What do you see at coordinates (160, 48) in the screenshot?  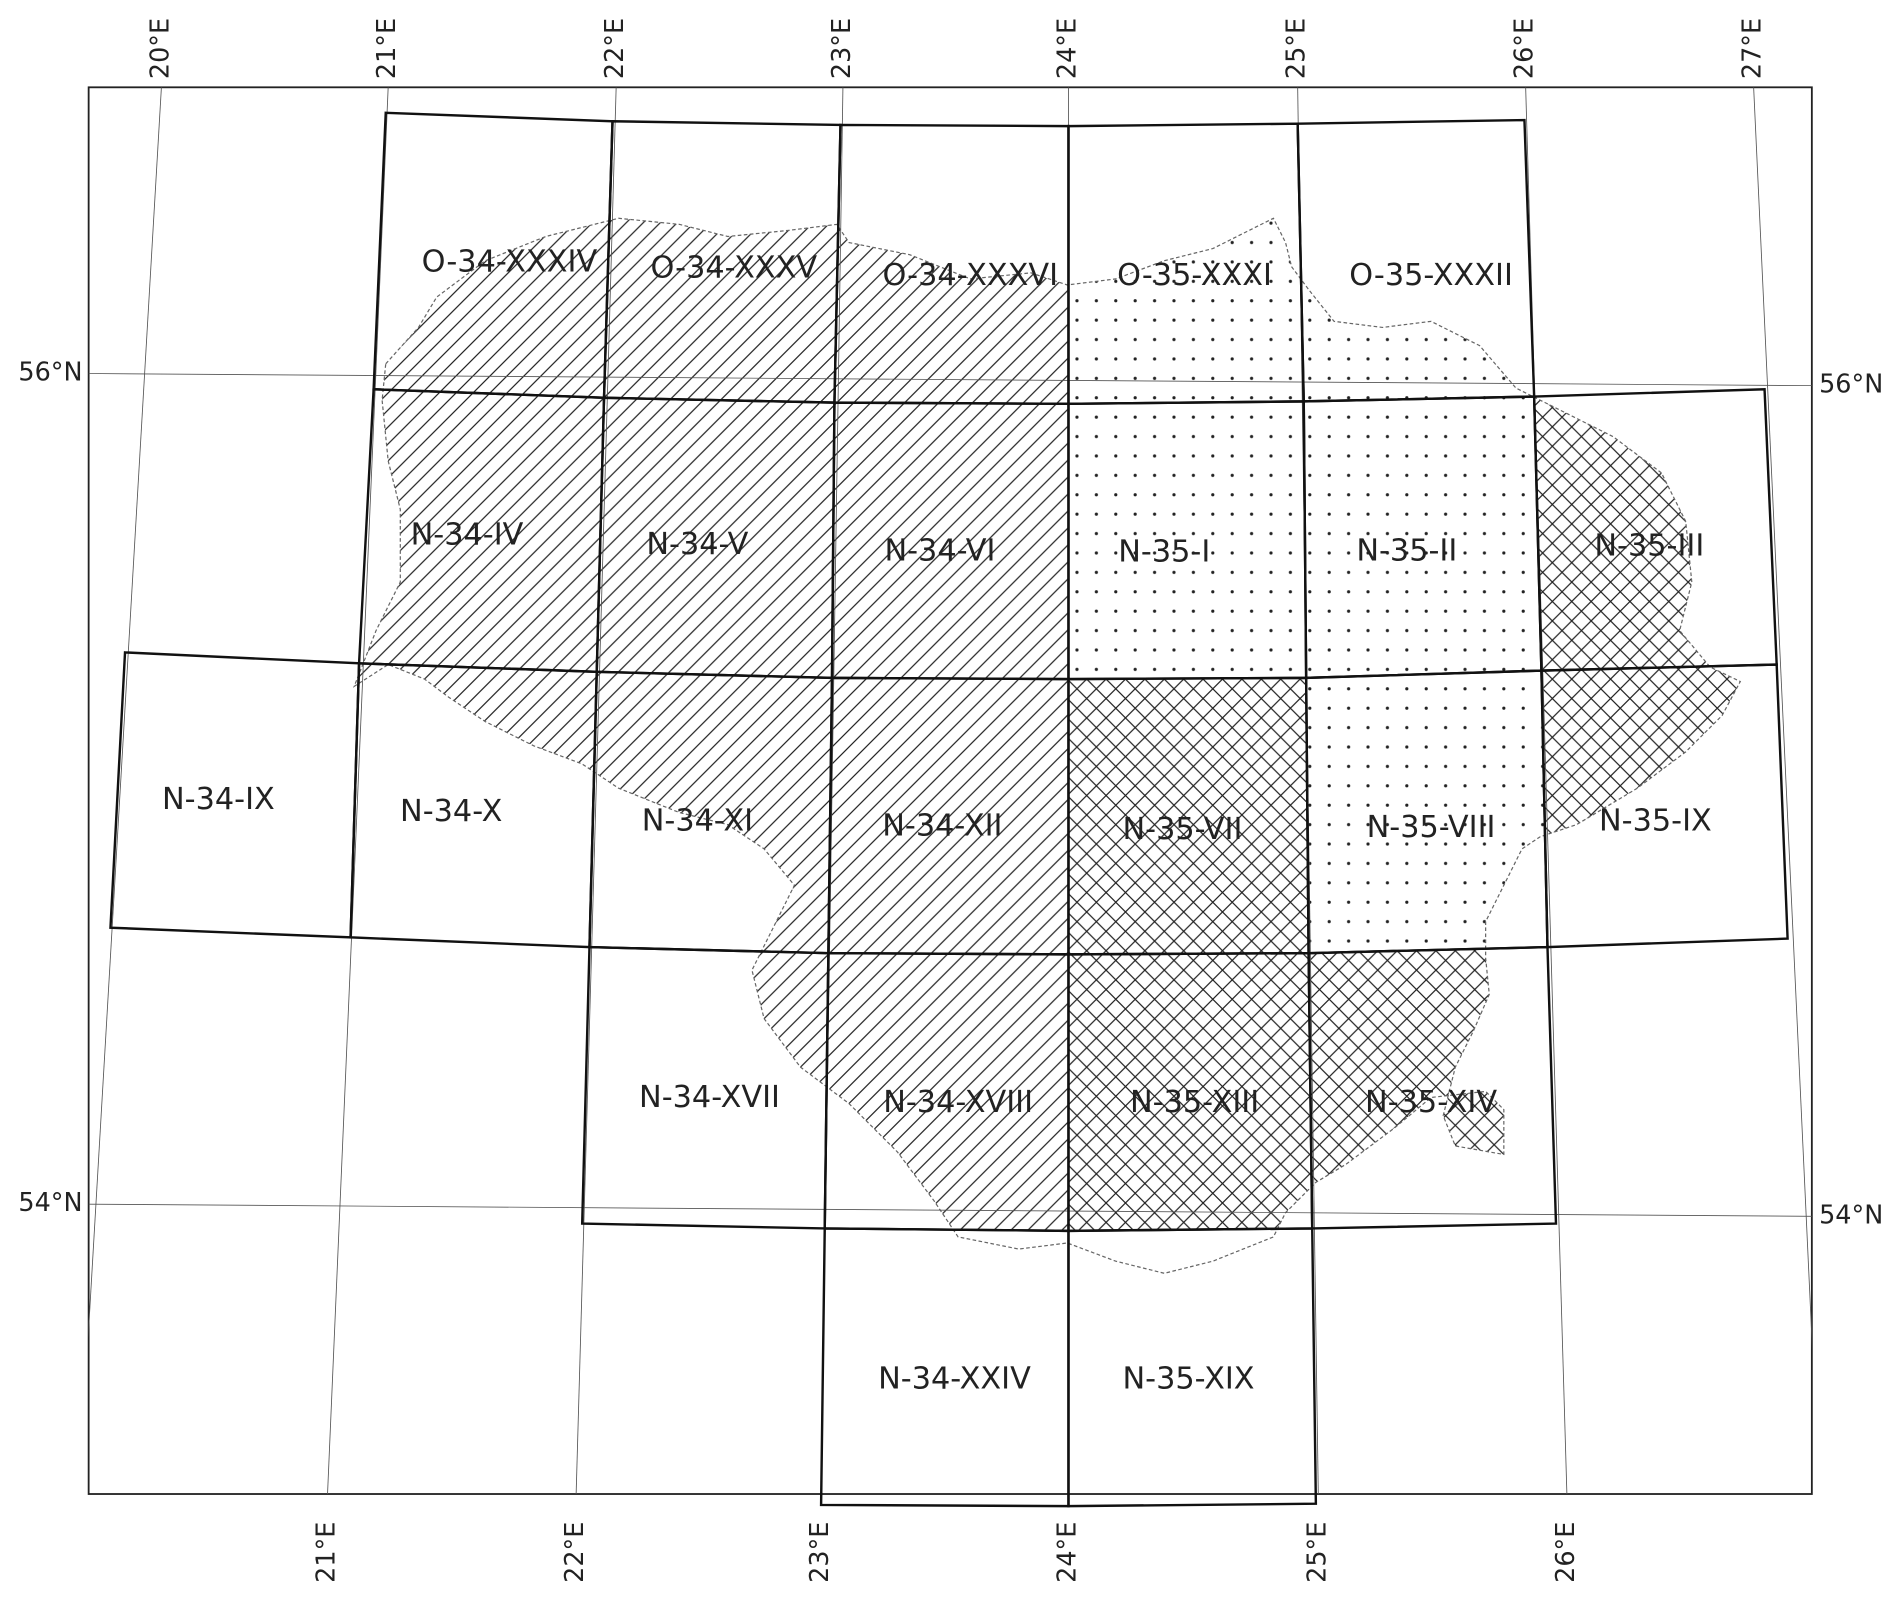 I see `top-longitude-label: 20°E` at bounding box center [160, 48].